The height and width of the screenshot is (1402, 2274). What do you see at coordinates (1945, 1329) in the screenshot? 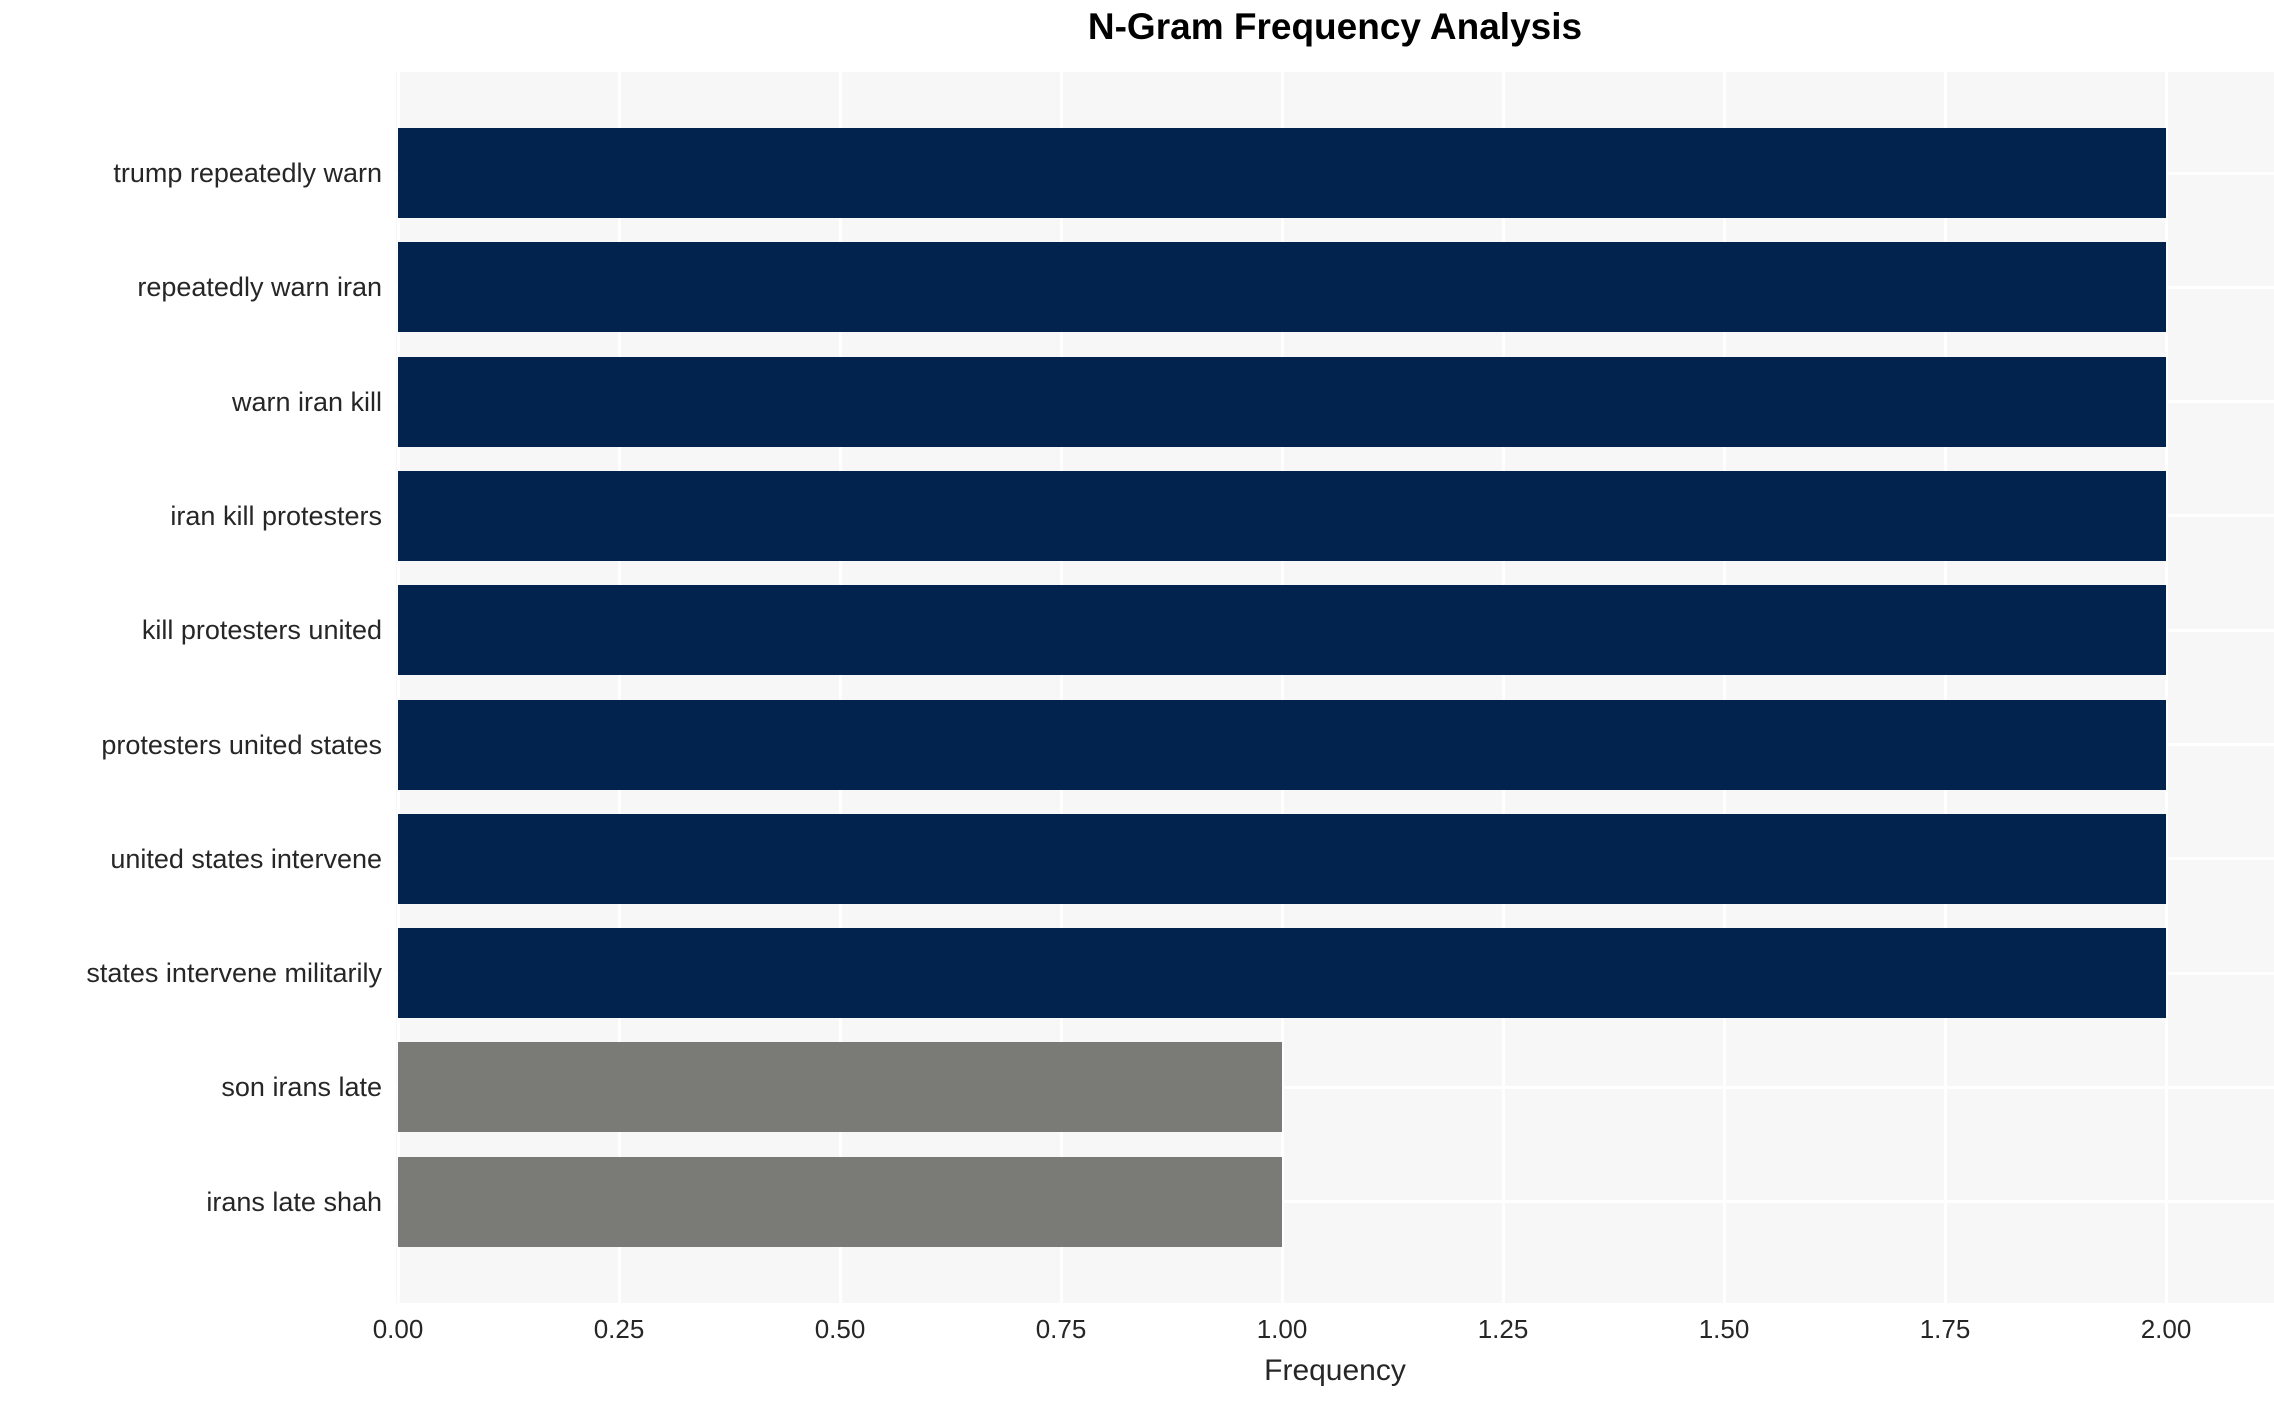
I see `x-tick-label: 1.75` at bounding box center [1945, 1329].